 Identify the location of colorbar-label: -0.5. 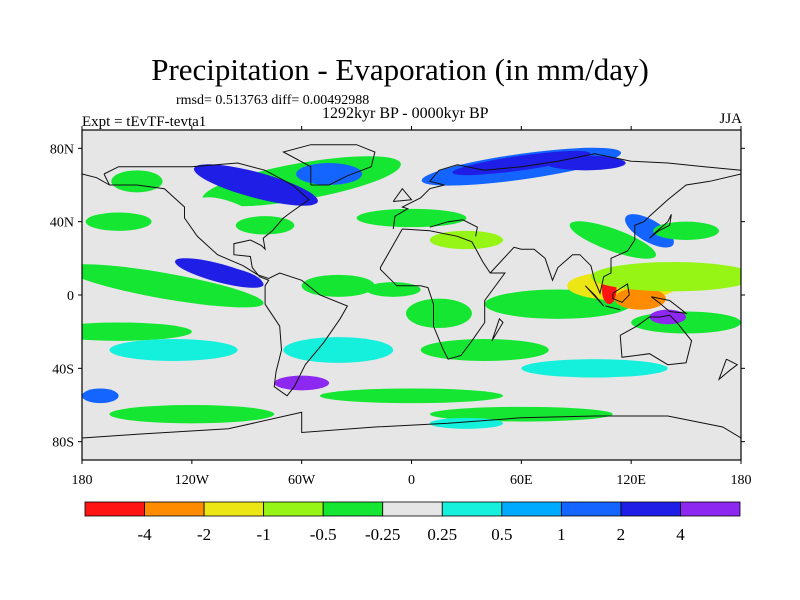
(323, 534).